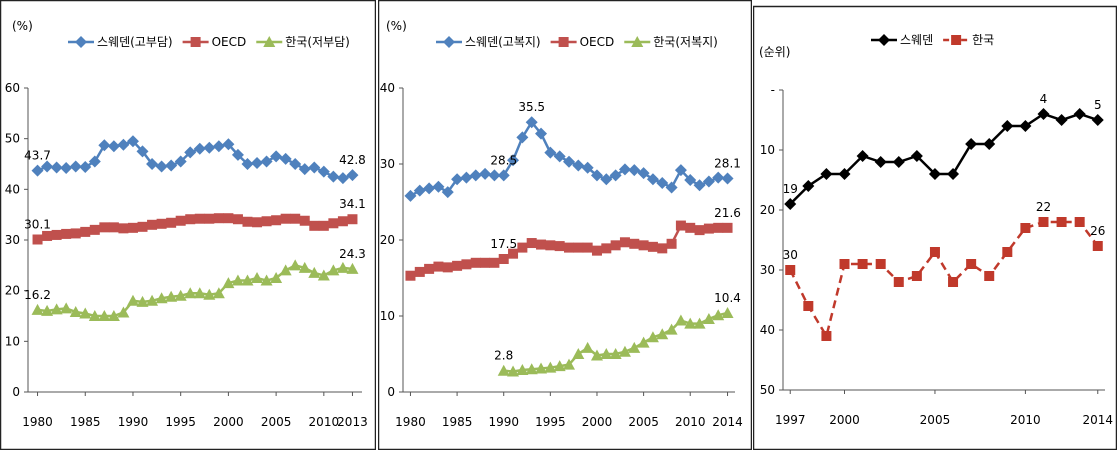 This screenshot has width=1117, height=450. I want to click on x-tick-label: 2000, so click(597, 422).